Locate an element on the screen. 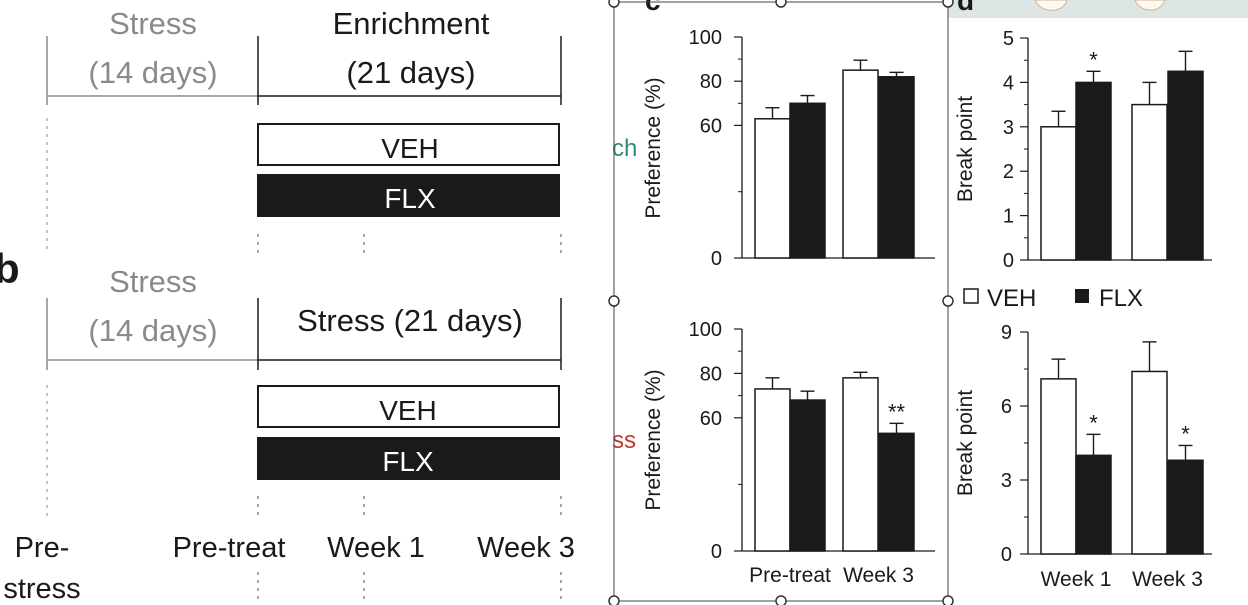 This screenshot has width=1248, height=605. resize-handle-bottom-left is located at coordinates (614, 600).